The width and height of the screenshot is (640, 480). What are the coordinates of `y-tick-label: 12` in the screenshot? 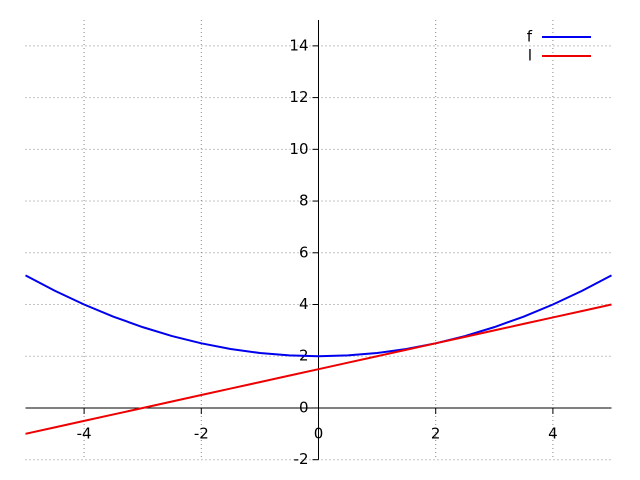 It's located at (298, 97).